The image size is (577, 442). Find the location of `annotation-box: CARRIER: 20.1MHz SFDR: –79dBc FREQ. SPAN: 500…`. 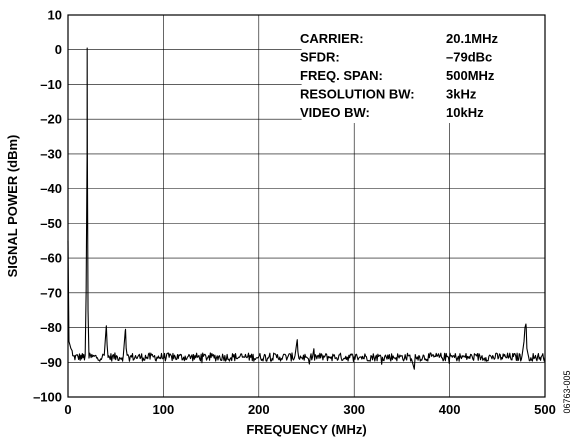

annotation-box: CARRIER: 20.1MHz SFDR: –79dBc FREQ. SPAN: 500… is located at coordinates (399, 75).